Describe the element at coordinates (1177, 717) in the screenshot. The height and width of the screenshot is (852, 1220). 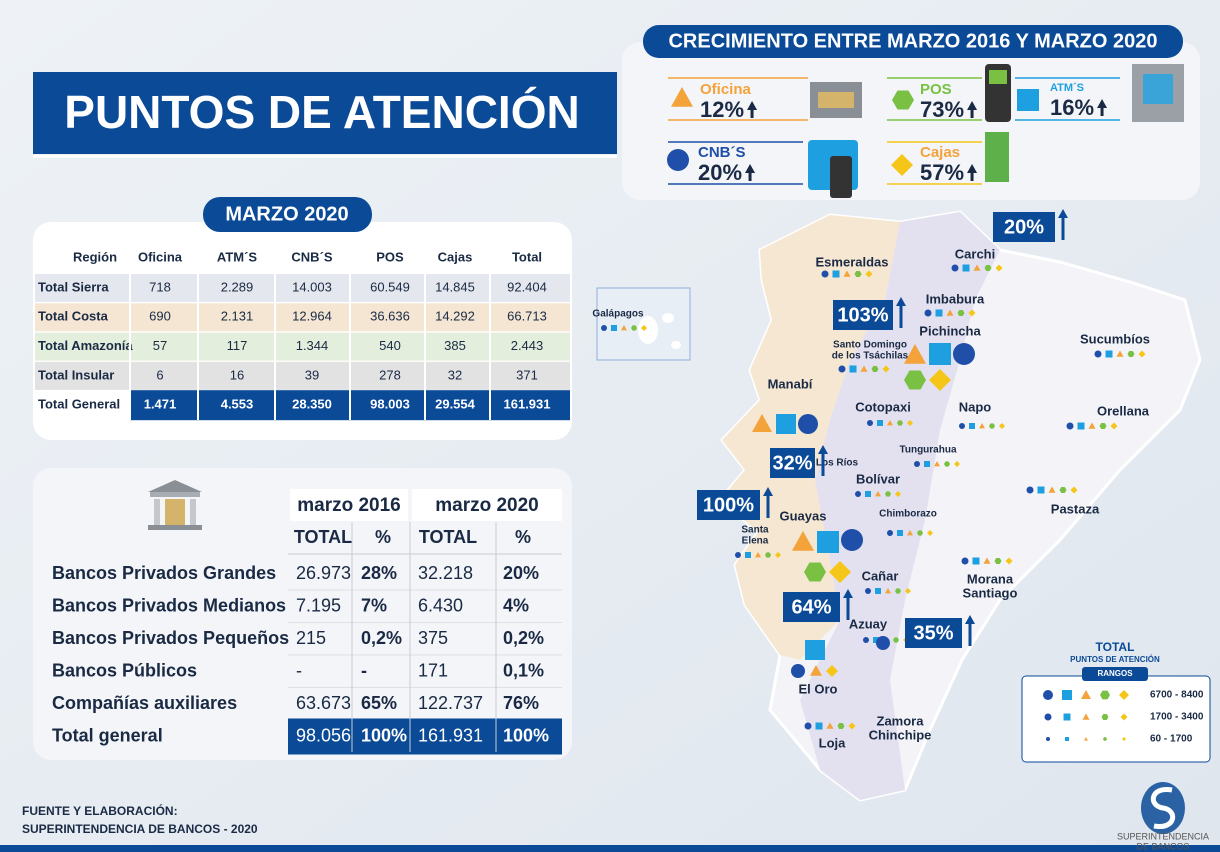
I see `legend-range: 1700 - 3400` at that location.